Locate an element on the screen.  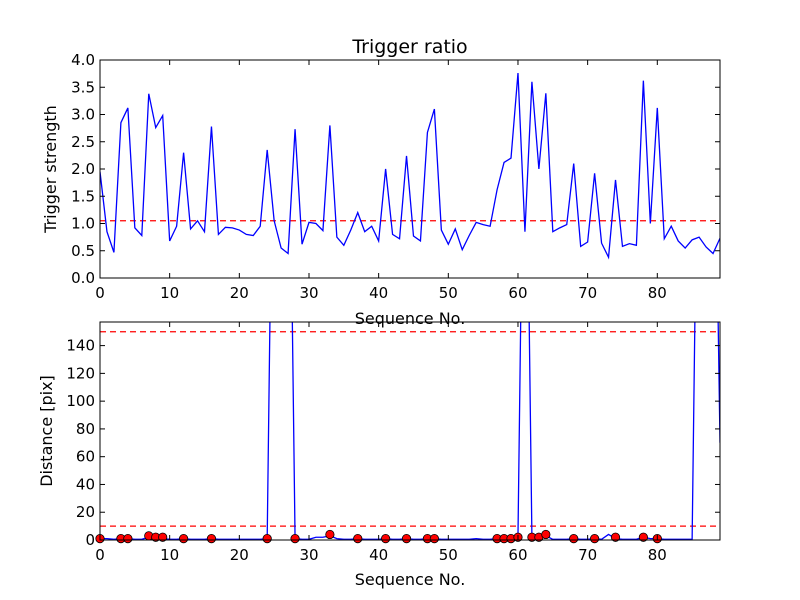
y-tick-label: 1.5 is located at coordinates (83, 196).